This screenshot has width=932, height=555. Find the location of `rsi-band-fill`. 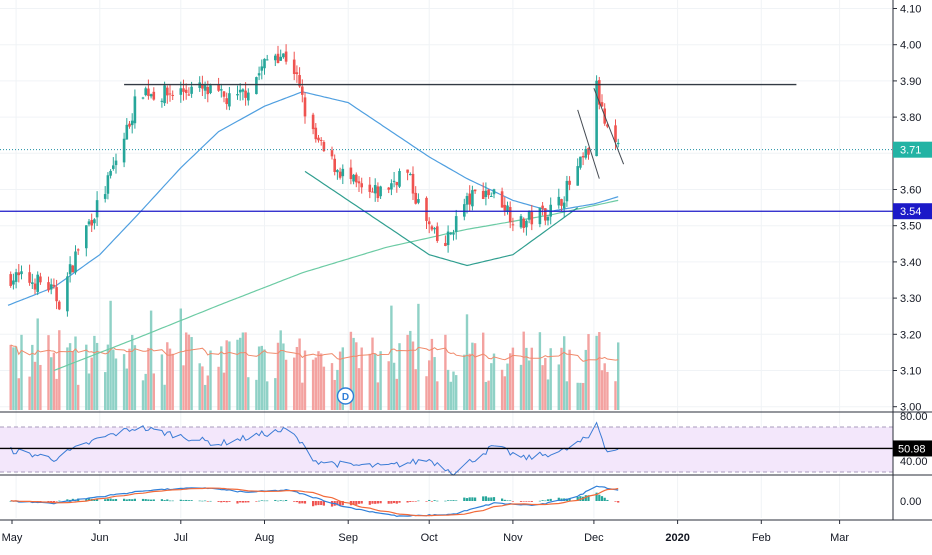

rsi-band-fill is located at coordinates (446, 450).